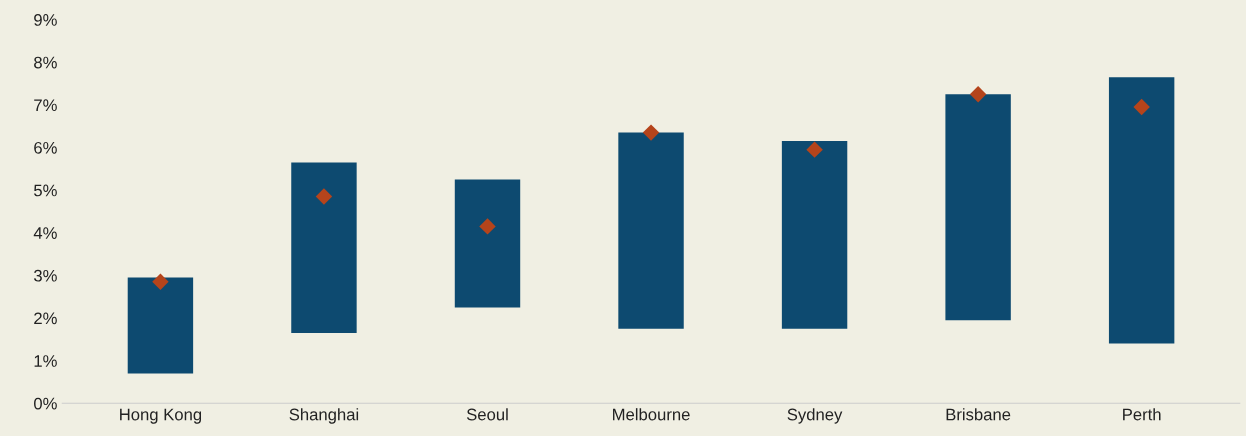 The width and height of the screenshot is (1246, 436). I want to click on y-tick-label: 0%, so click(45, 403).